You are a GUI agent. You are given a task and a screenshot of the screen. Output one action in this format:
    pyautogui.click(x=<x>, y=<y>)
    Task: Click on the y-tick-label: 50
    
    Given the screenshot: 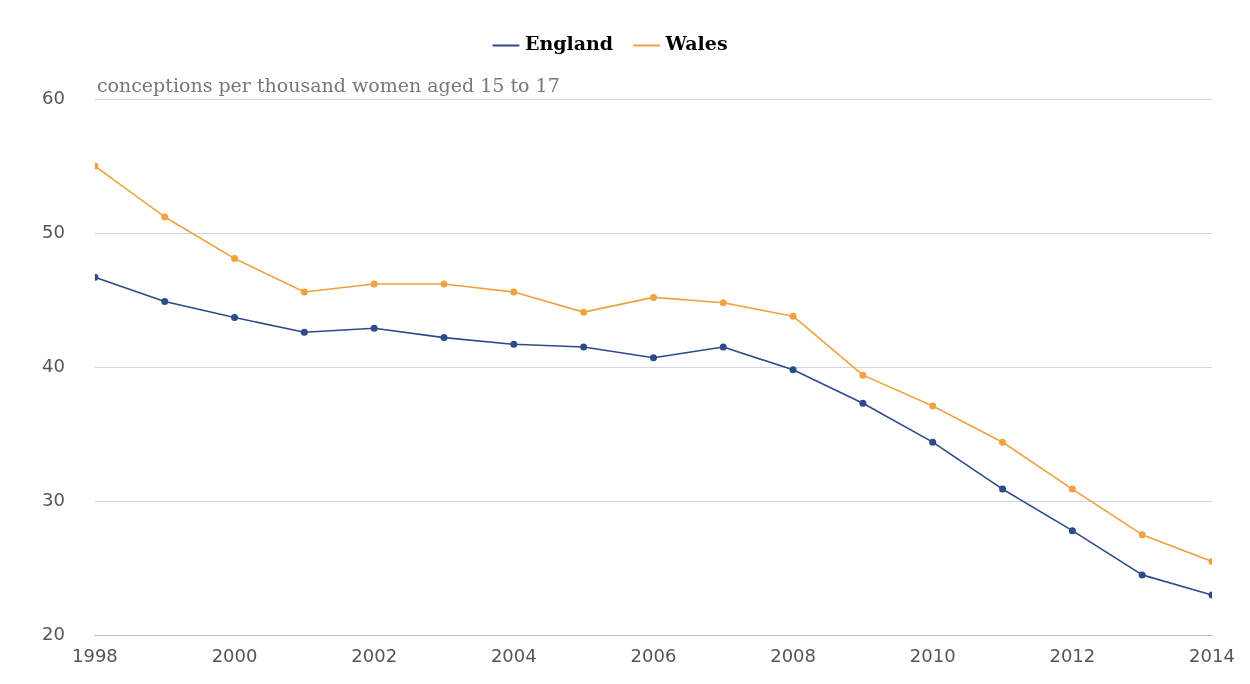 What is the action you would take?
    pyautogui.click(x=53, y=231)
    